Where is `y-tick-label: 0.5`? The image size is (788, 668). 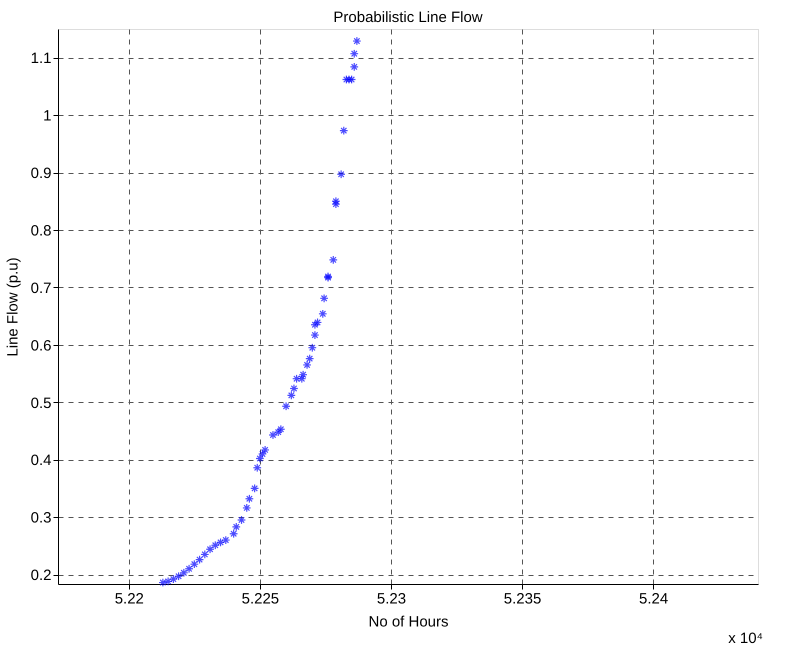
y-tick-label: 0.5 is located at coordinates (41, 403).